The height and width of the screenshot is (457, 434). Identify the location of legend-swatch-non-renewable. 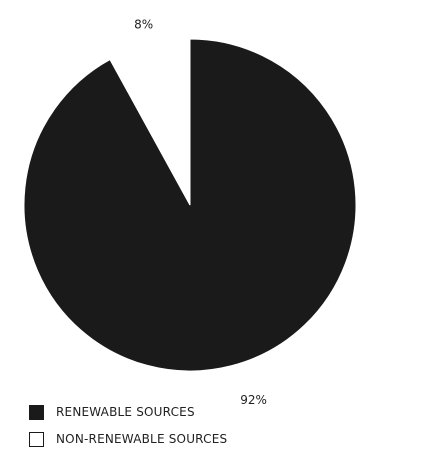
(36, 439).